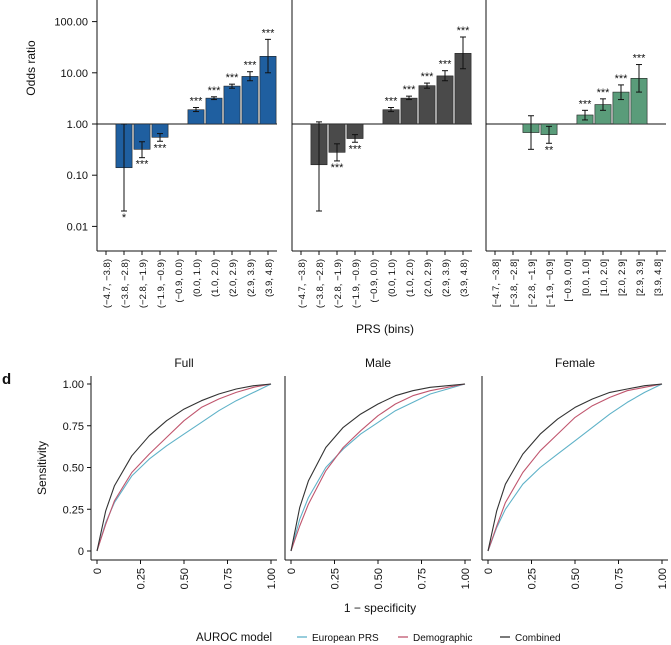  Describe the element at coordinates (73, 427) in the screenshot. I see `roc-ytick-label: 0.75` at that location.